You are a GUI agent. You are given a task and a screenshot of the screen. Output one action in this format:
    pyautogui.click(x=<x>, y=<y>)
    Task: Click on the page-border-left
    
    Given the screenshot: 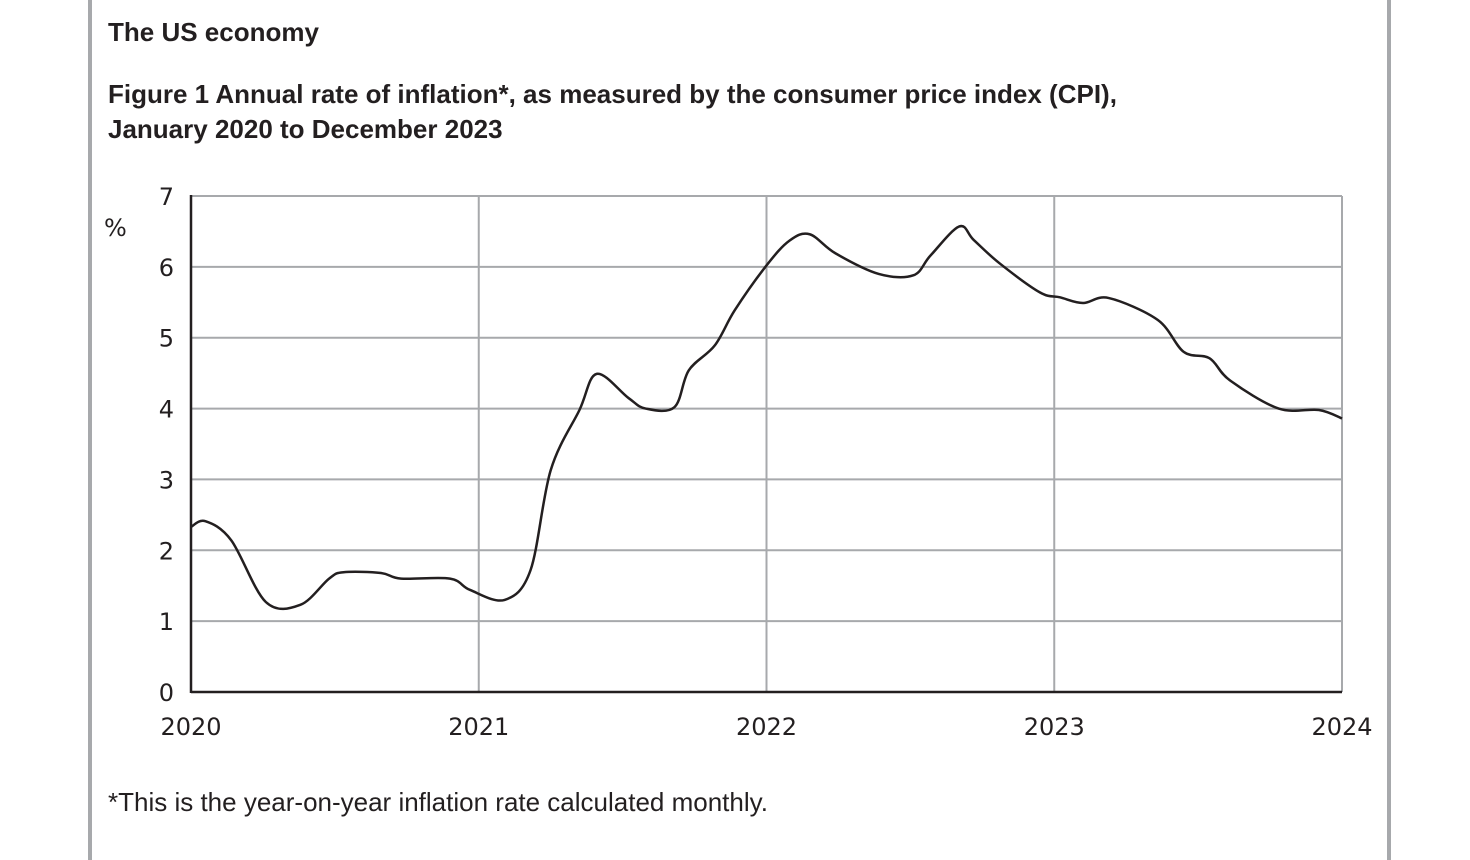 What is the action you would take?
    pyautogui.click(x=90, y=430)
    